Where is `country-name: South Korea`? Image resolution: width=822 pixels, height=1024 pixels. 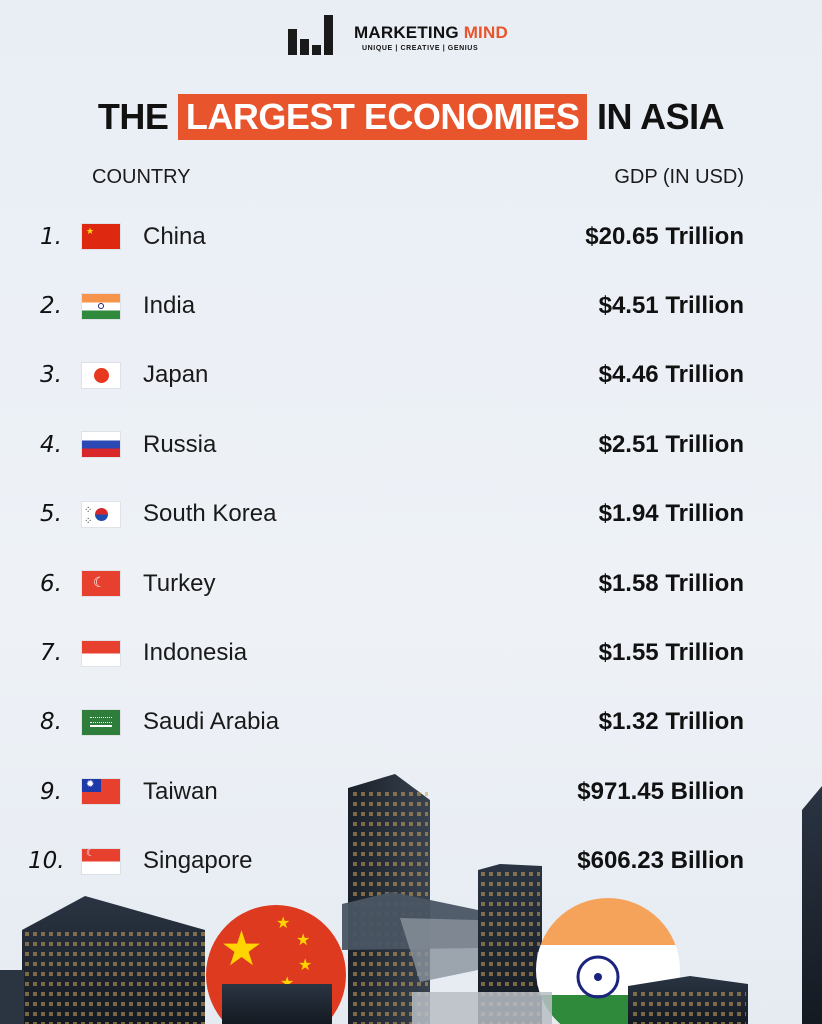
country-name: South Korea is located at coordinates (210, 514).